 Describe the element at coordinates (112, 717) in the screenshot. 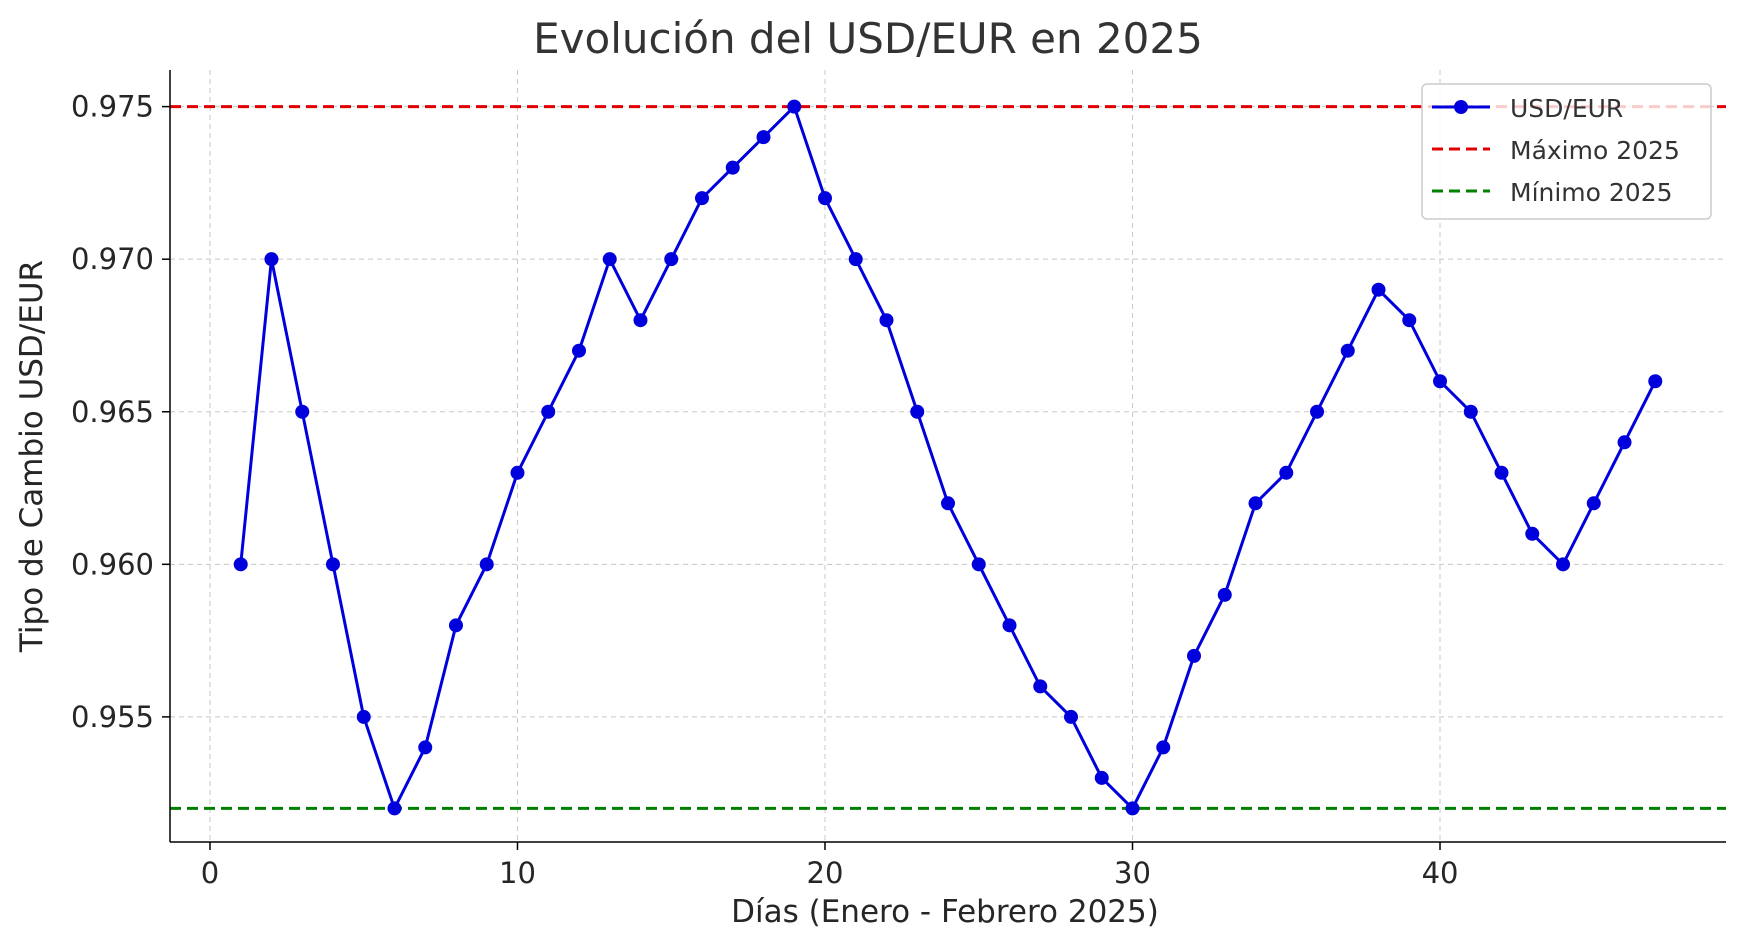

I see `y-tick-label: 0.955` at that location.